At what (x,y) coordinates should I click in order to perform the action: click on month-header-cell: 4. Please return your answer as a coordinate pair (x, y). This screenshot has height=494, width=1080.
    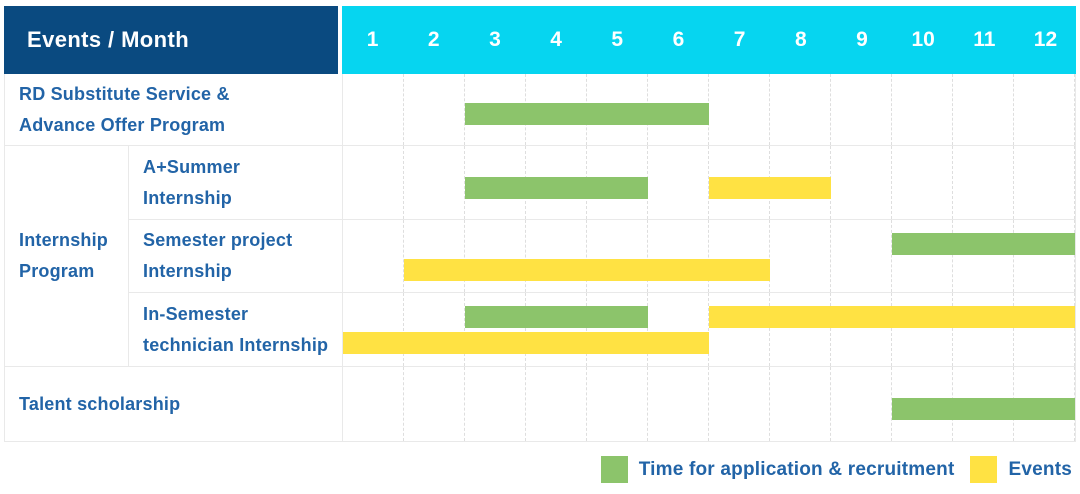
    Looking at the image, I should click on (556, 39).